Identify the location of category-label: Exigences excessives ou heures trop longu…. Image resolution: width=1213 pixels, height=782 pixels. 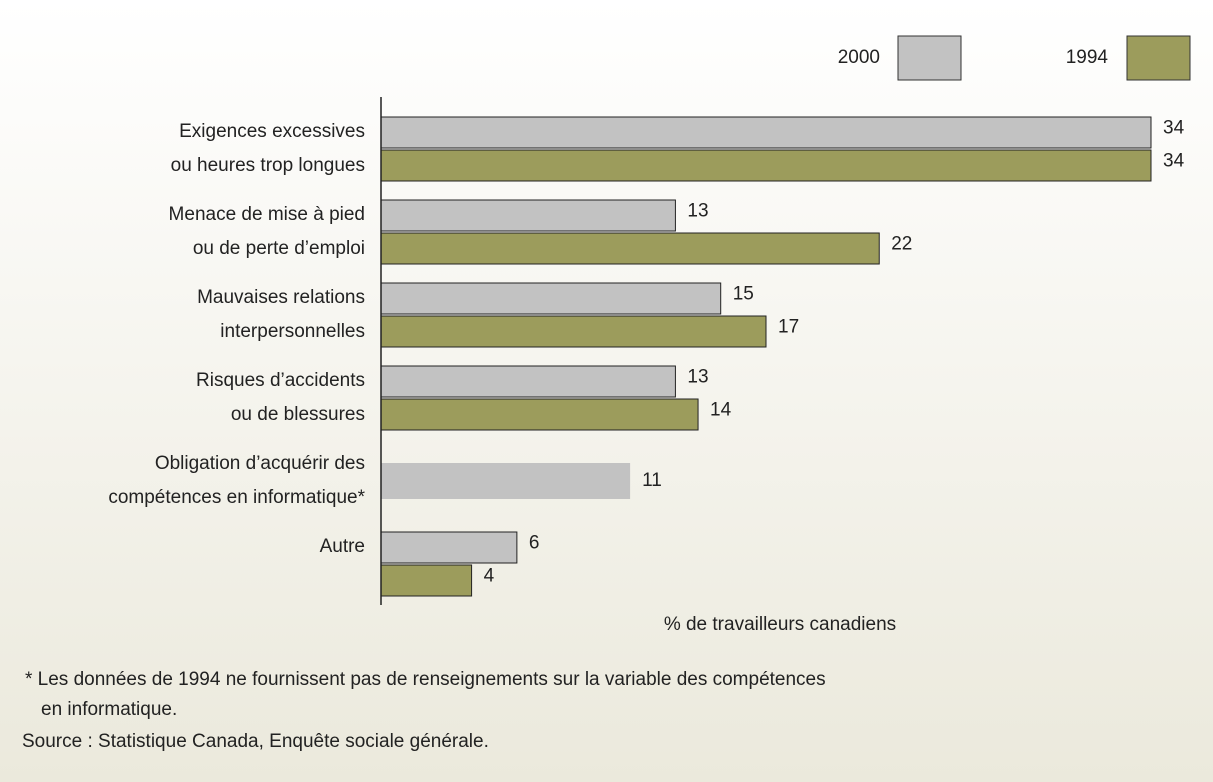
(268, 148).